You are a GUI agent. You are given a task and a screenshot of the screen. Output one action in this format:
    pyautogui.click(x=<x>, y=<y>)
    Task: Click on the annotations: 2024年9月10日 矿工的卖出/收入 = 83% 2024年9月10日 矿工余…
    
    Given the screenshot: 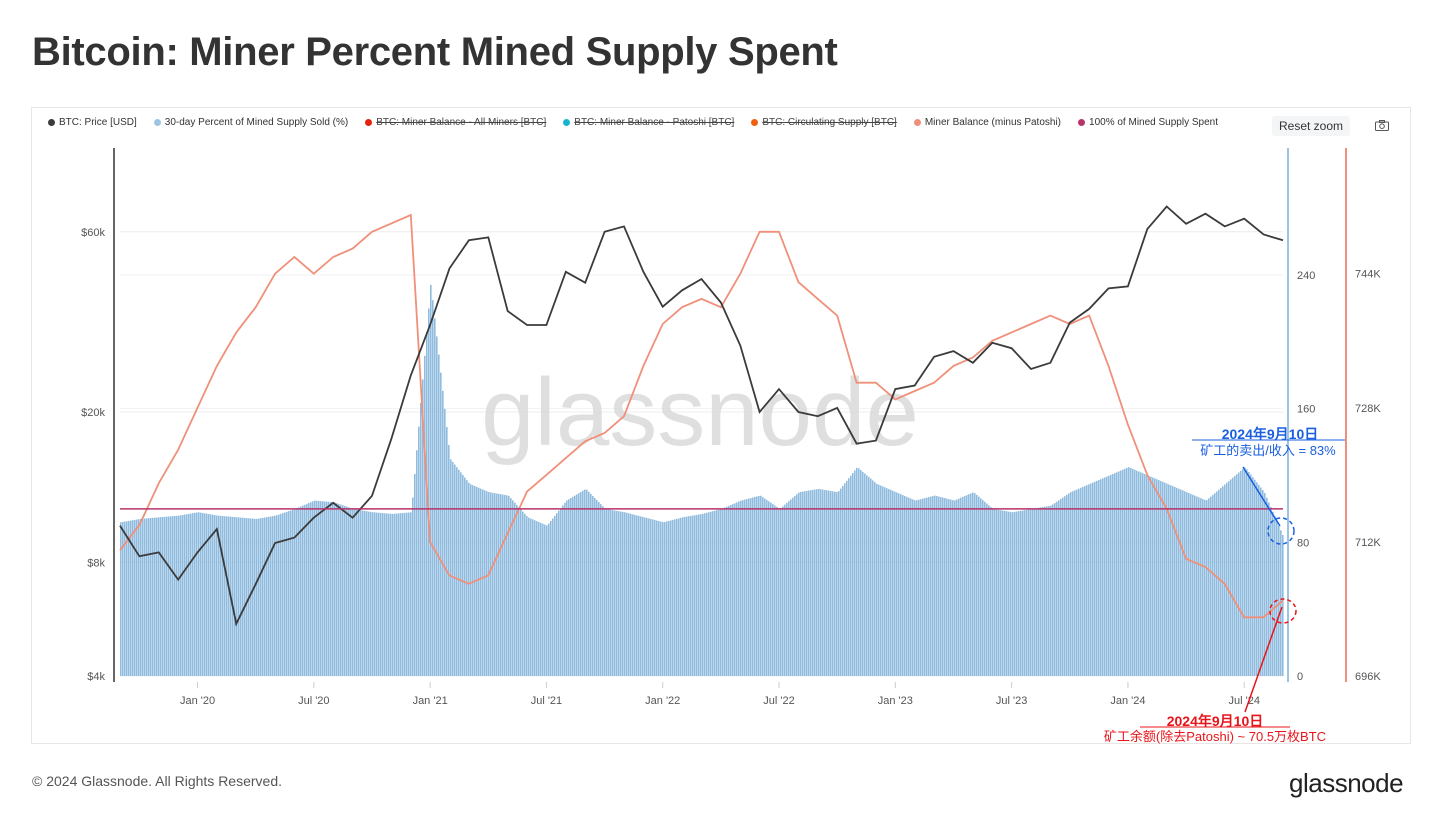 What is the action you would take?
    pyautogui.click(x=1224, y=585)
    